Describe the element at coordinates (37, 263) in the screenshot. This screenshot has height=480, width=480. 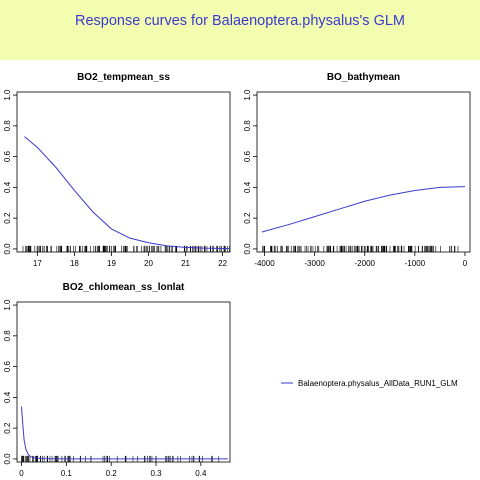
I see `x-tick-label: 17` at that location.